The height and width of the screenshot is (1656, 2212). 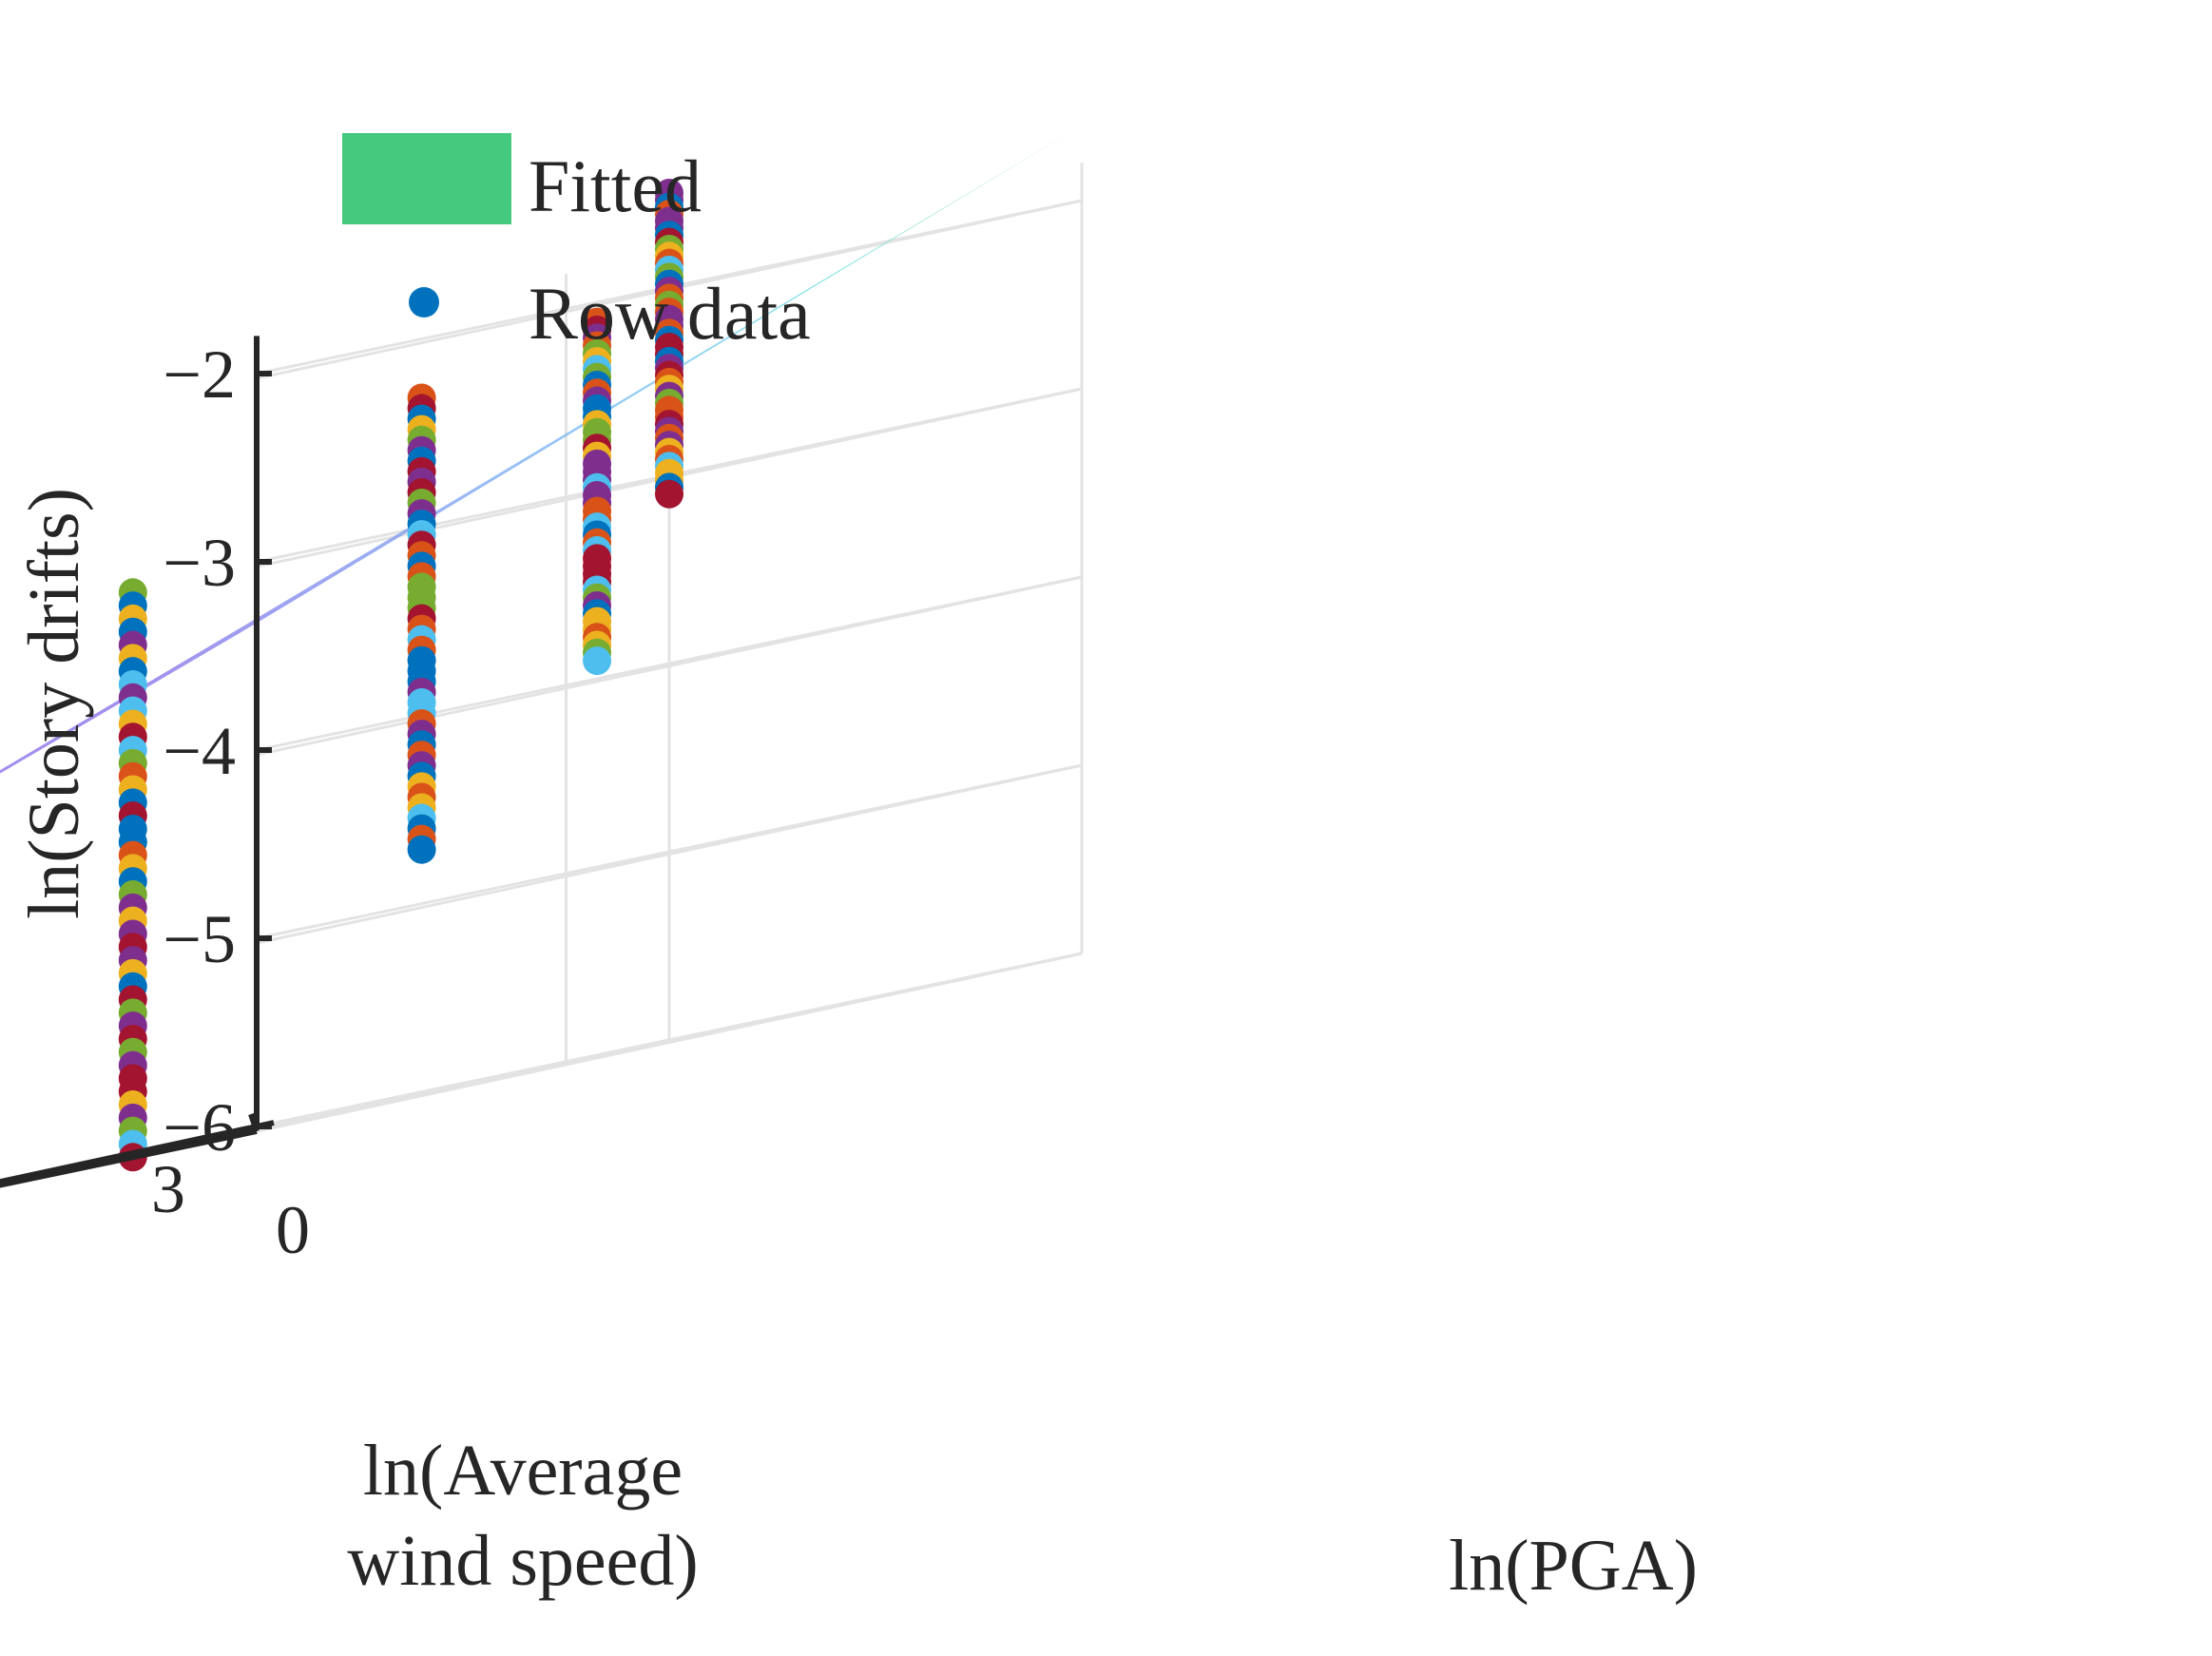 What do you see at coordinates (577, 244) in the screenshot?
I see `legend: Fitted Row data` at bounding box center [577, 244].